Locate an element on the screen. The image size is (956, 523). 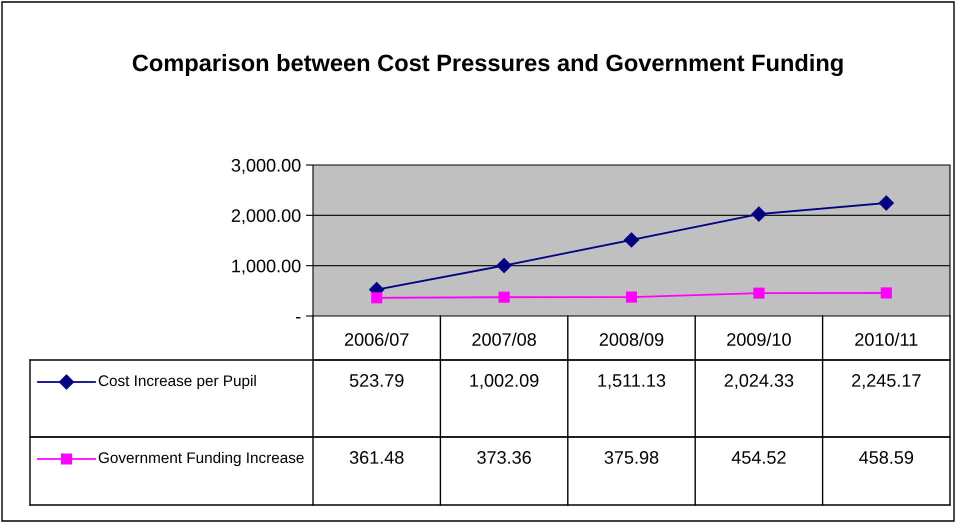
chart-title: Comparison between Cost Pressures and Government Funding is located at coordinates (487, 65).